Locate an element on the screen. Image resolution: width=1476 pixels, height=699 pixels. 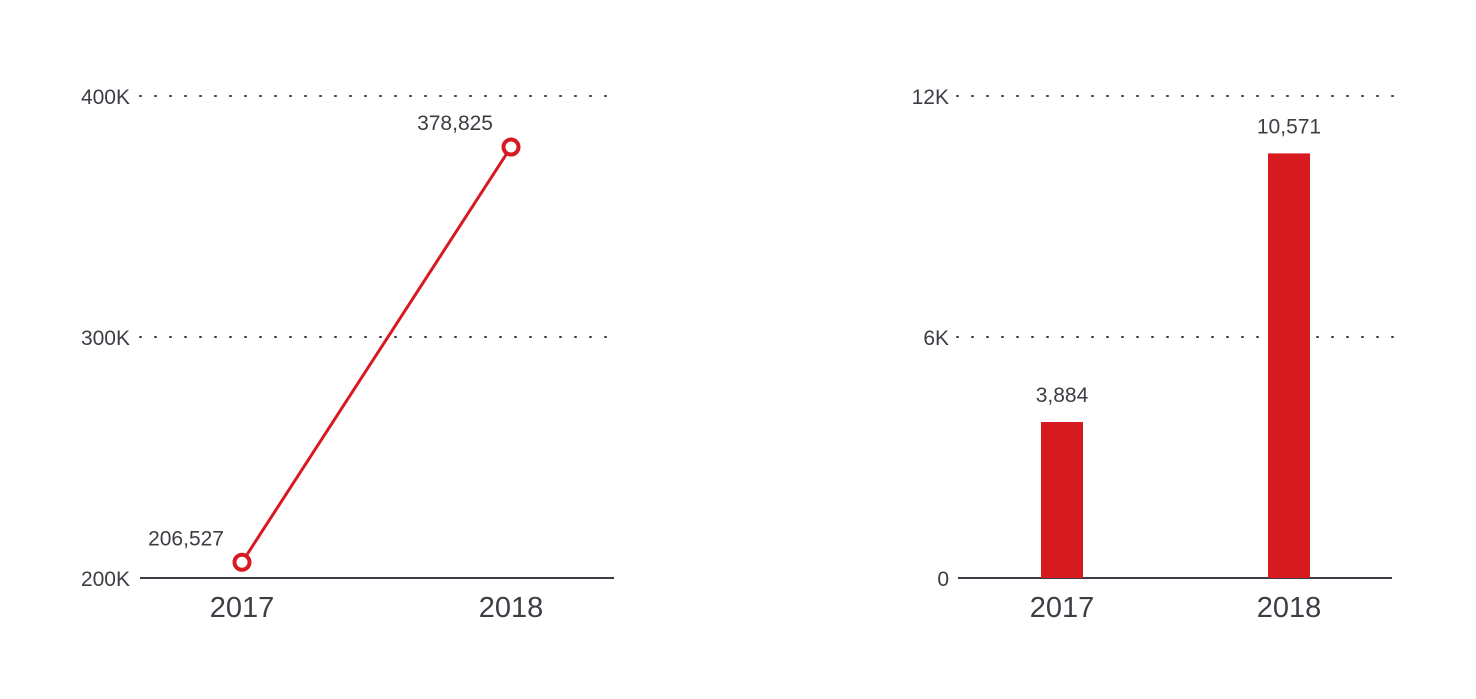
series-line is located at coordinates (376, 355).